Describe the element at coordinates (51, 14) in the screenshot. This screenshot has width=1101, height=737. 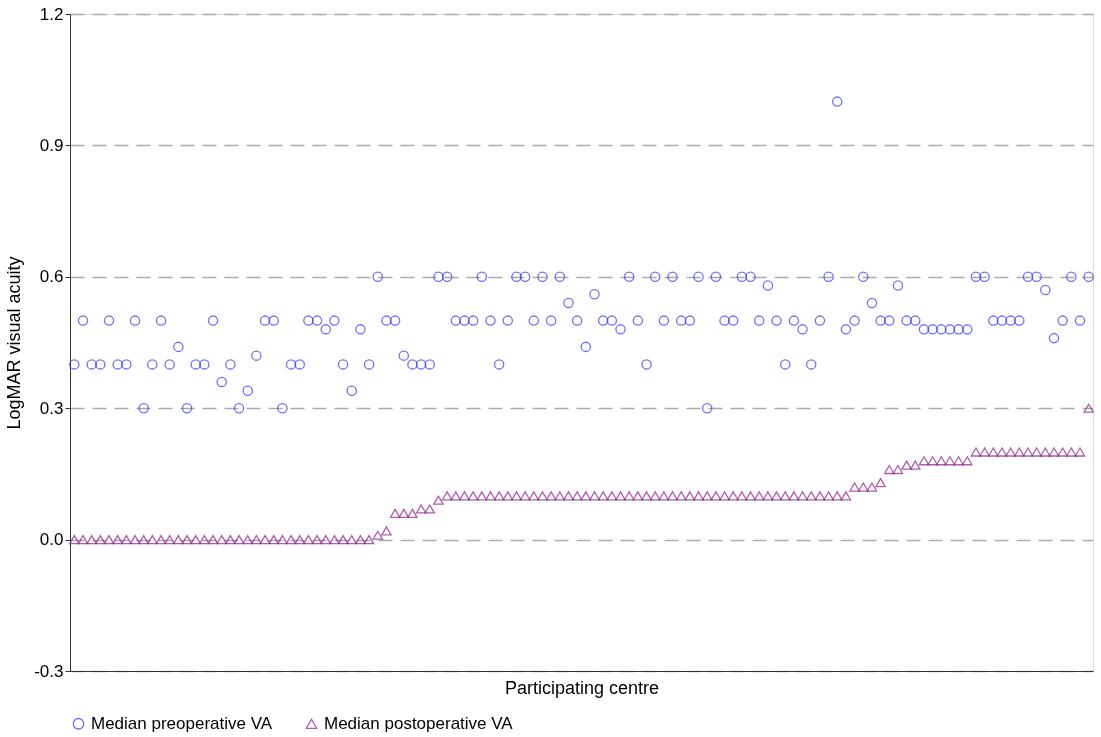
I see `y-tick-label: 1.2` at that location.